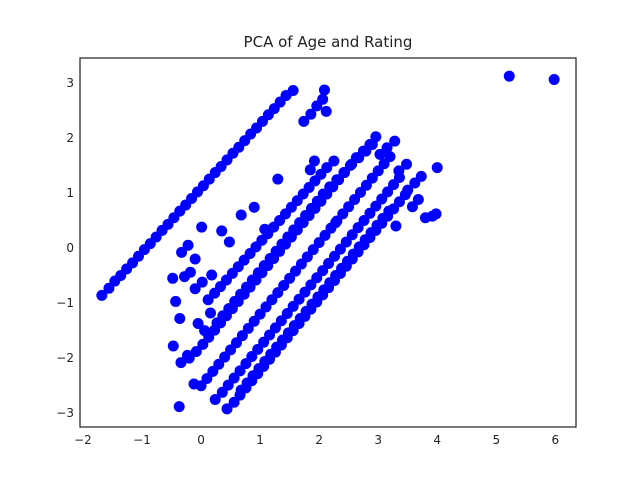 The height and width of the screenshot is (480, 640). What do you see at coordinates (201, 440) in the screenshot?
I see `x-tick-label: 0` at bounding box center [201, 440].